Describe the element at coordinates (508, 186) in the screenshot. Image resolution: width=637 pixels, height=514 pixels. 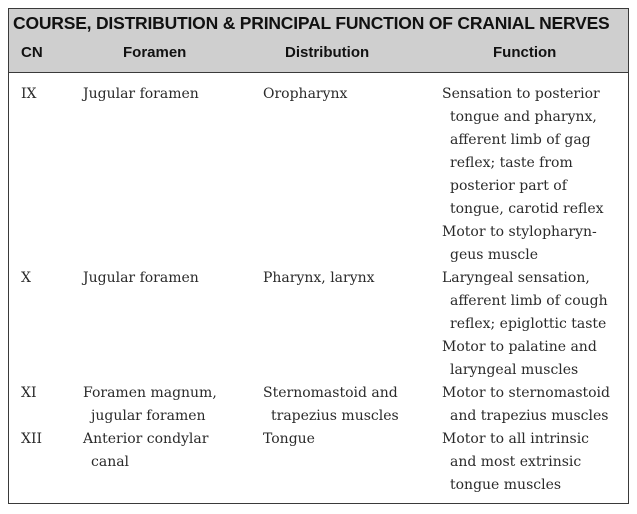
I see `row-ix-function-line-5: posterior part of` at that location.